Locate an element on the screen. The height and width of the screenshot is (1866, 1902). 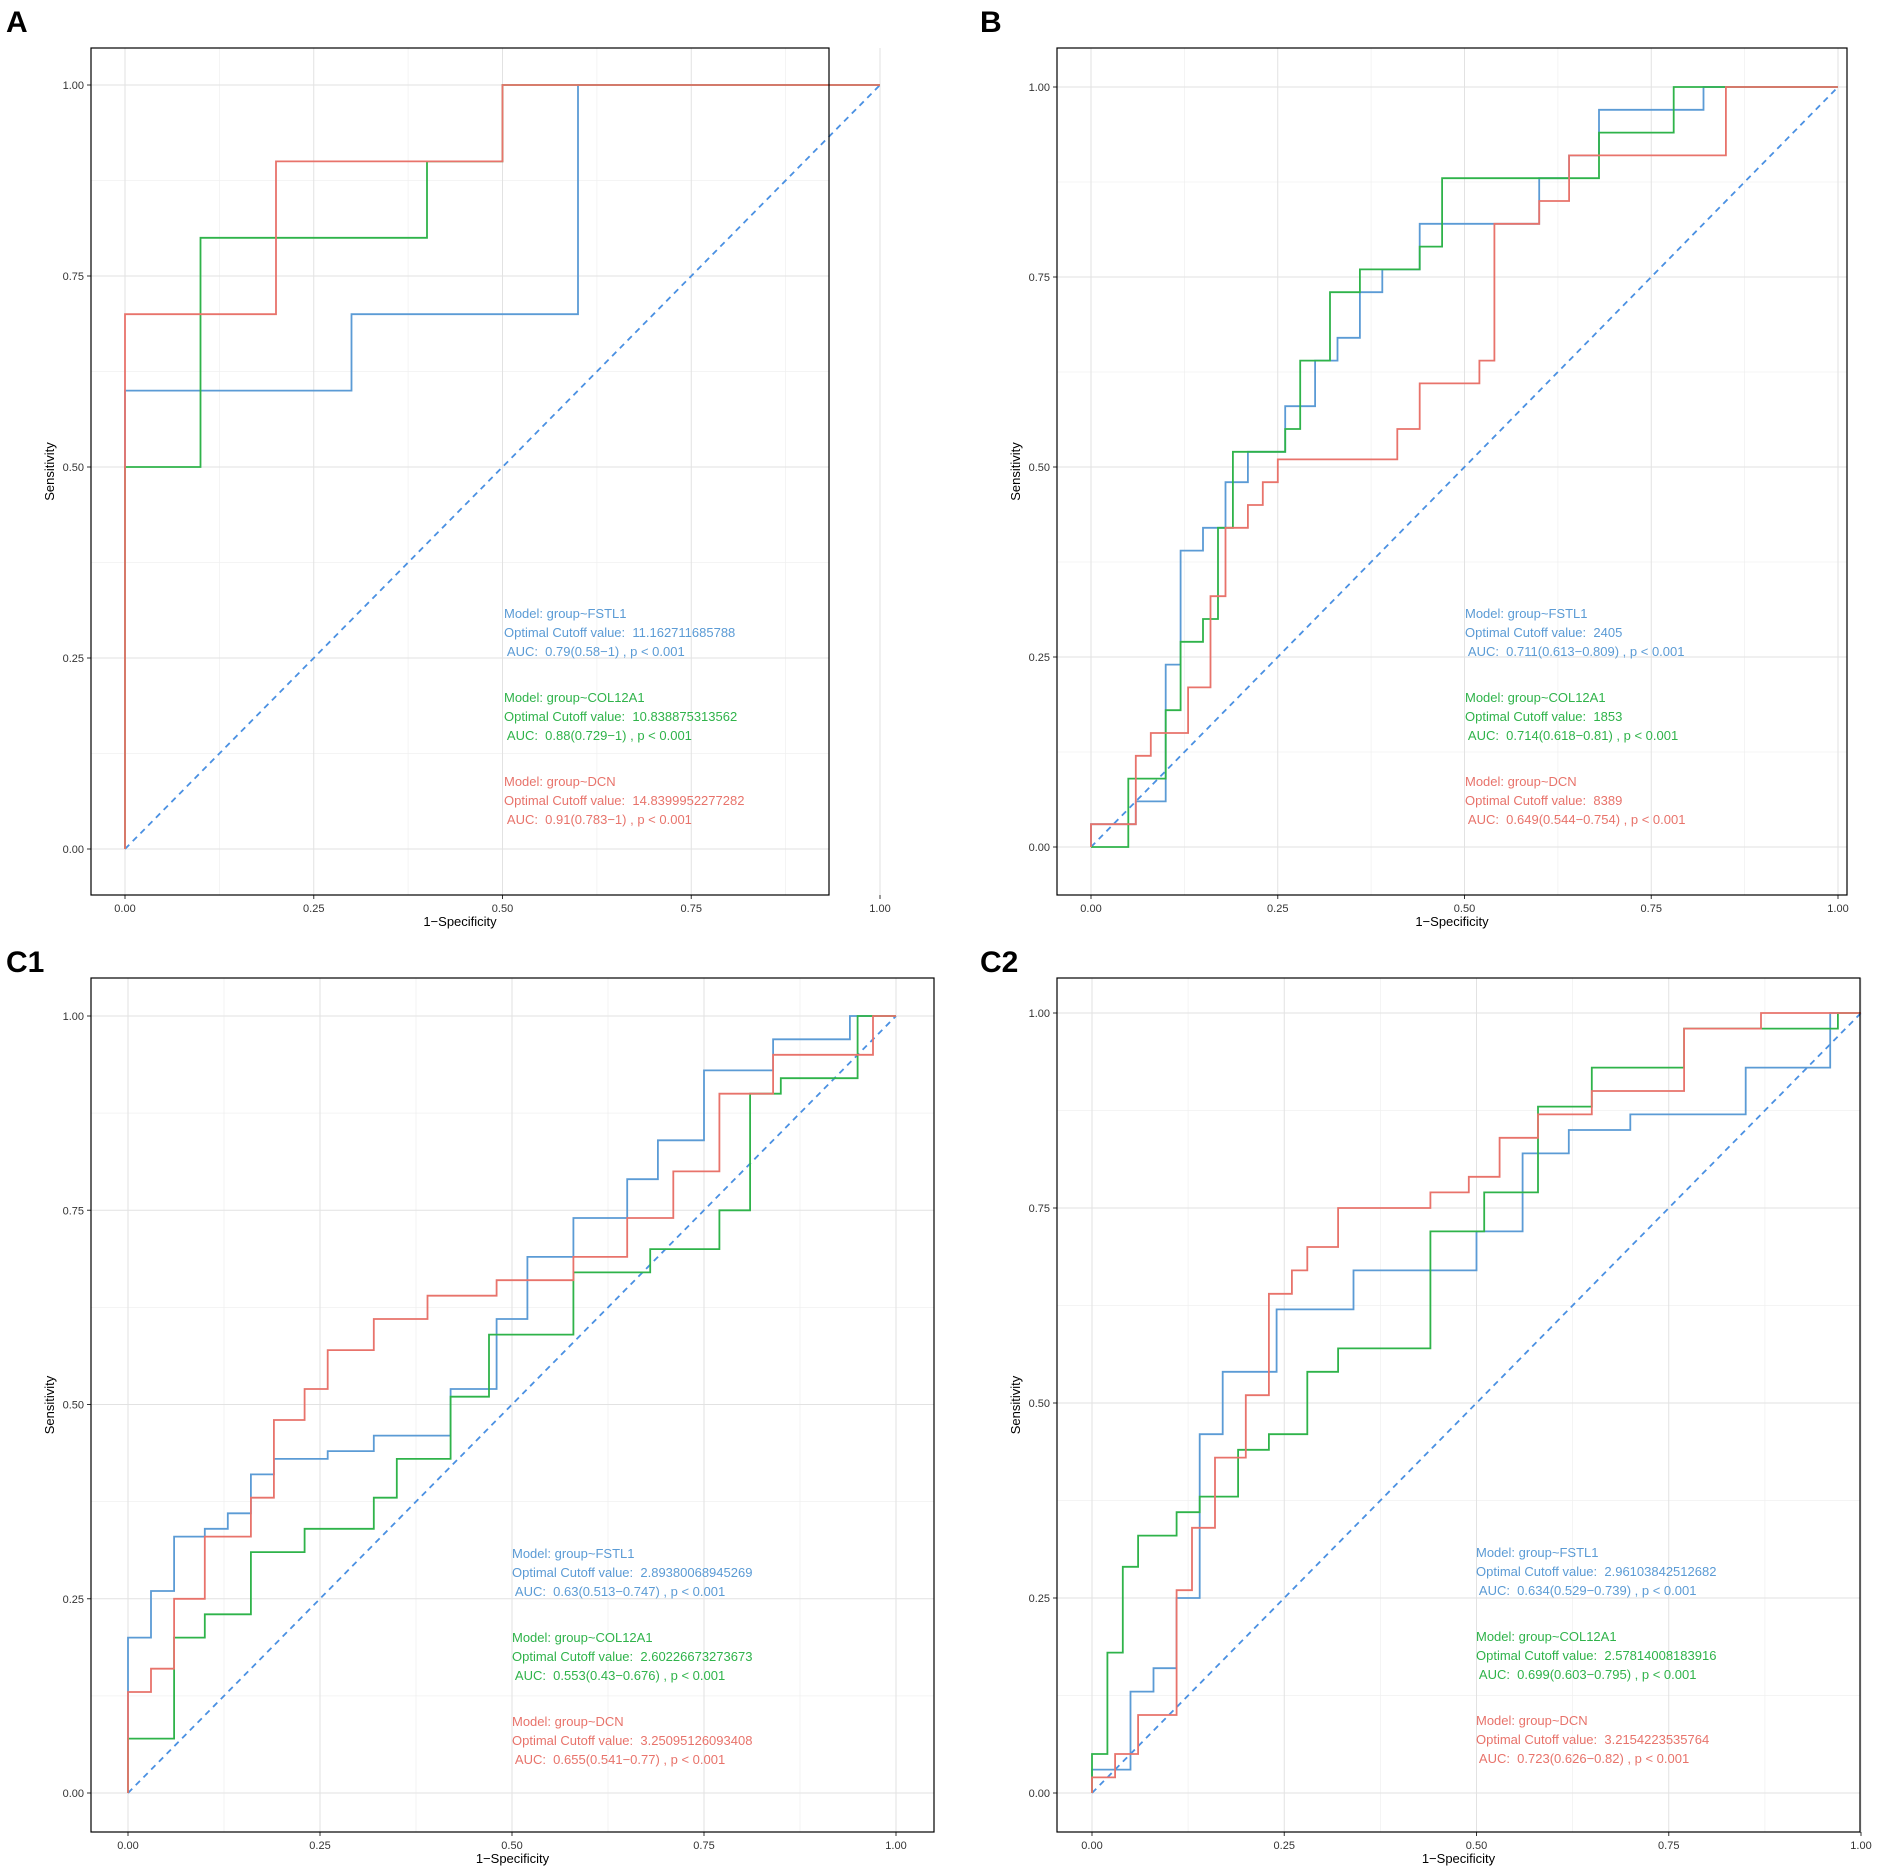
annotation-dcn-auc: AUC: 0.91(0.783−1) , p < 0.001 is located at coordinates (598, 819).